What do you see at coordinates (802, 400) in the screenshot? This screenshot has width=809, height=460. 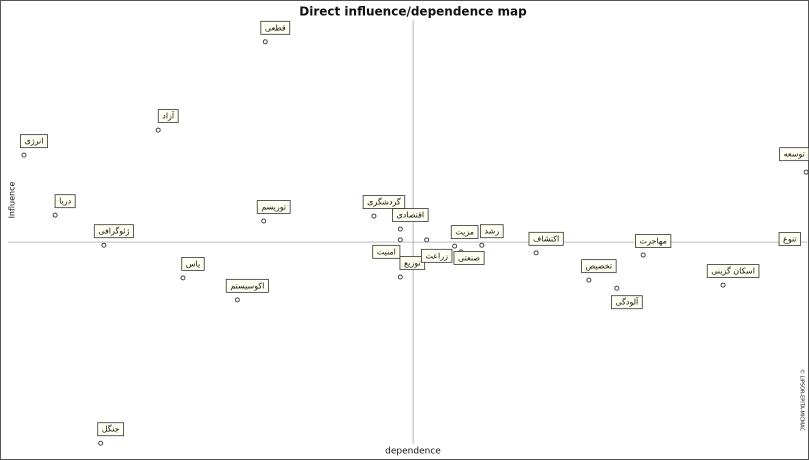 I see `watermark: © LIPSOR-EPITA-MICMAC` at bounding box center [802, 400].